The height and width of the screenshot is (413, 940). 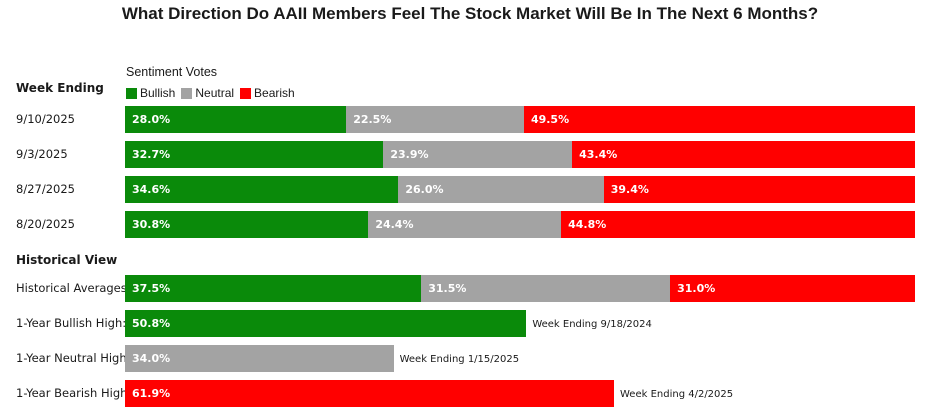 I want to click on legend-item-bearish: Bearish, so click(x=267, y=93).